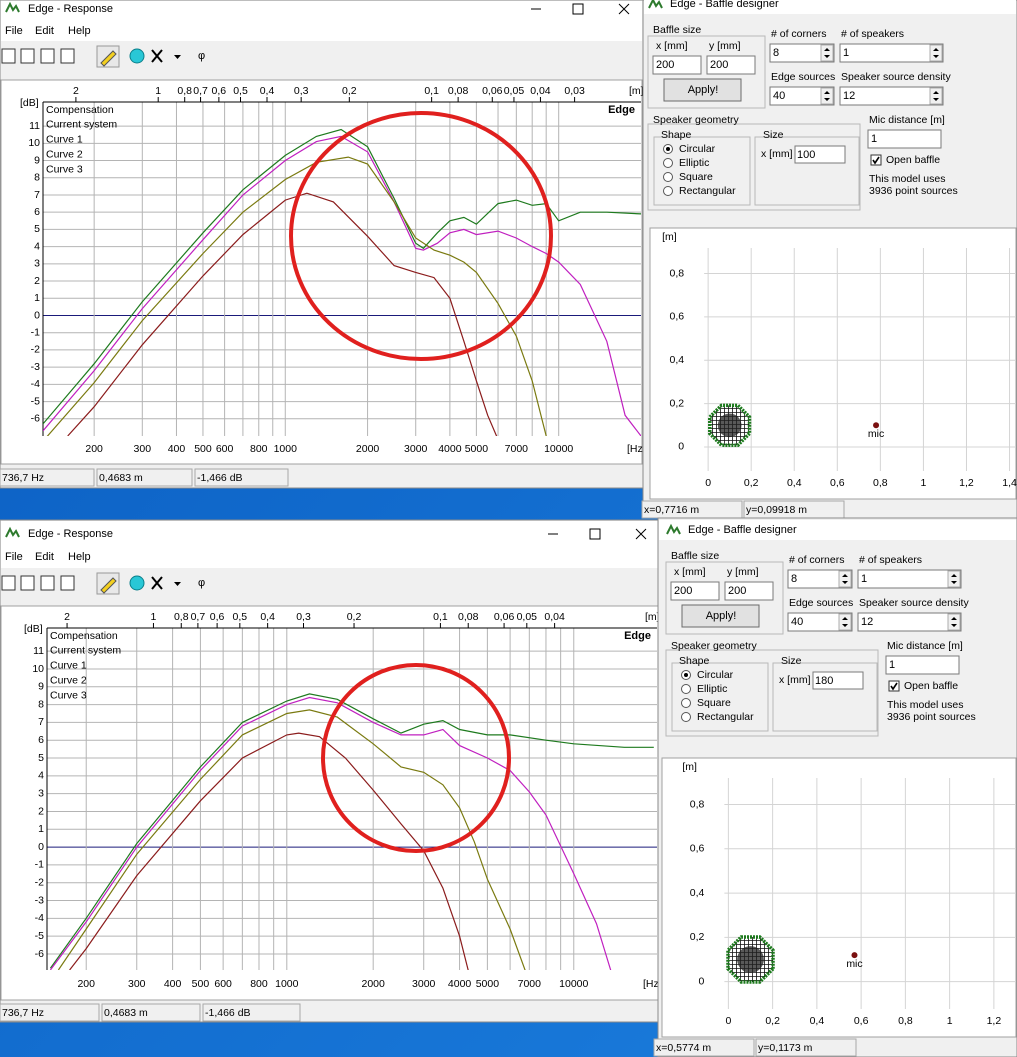  I want to click on checkbox-label: Open baffle, so click(931, 686).